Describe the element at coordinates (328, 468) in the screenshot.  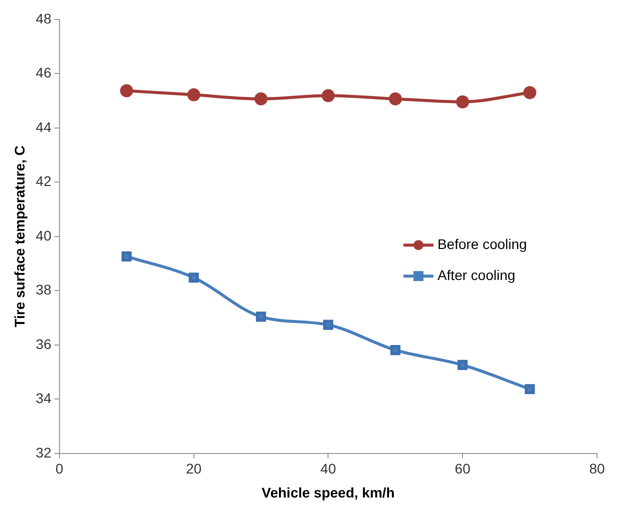
I see `x-tick-label: 40` at that location.